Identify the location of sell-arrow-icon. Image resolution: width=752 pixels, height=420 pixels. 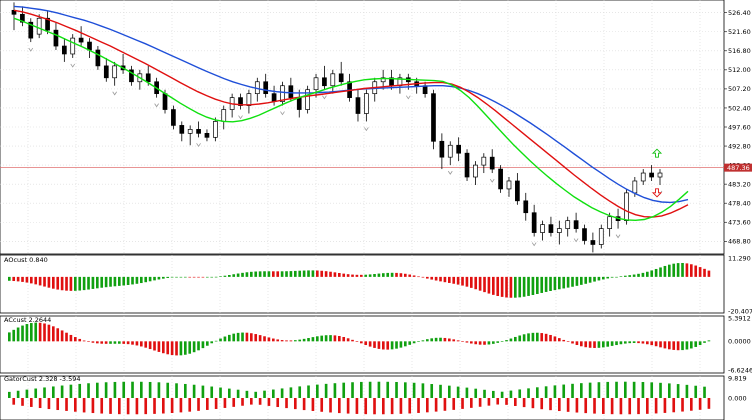
(657, 193).